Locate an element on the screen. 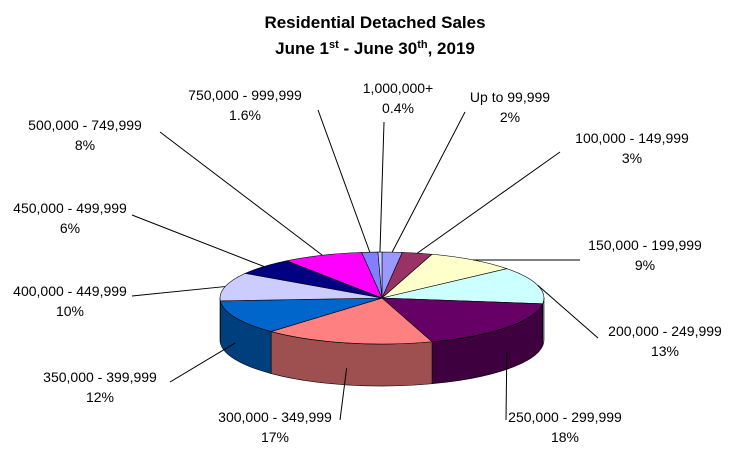  slice-label: 450,000 - 499,999 is located at coordinates (70, 208).